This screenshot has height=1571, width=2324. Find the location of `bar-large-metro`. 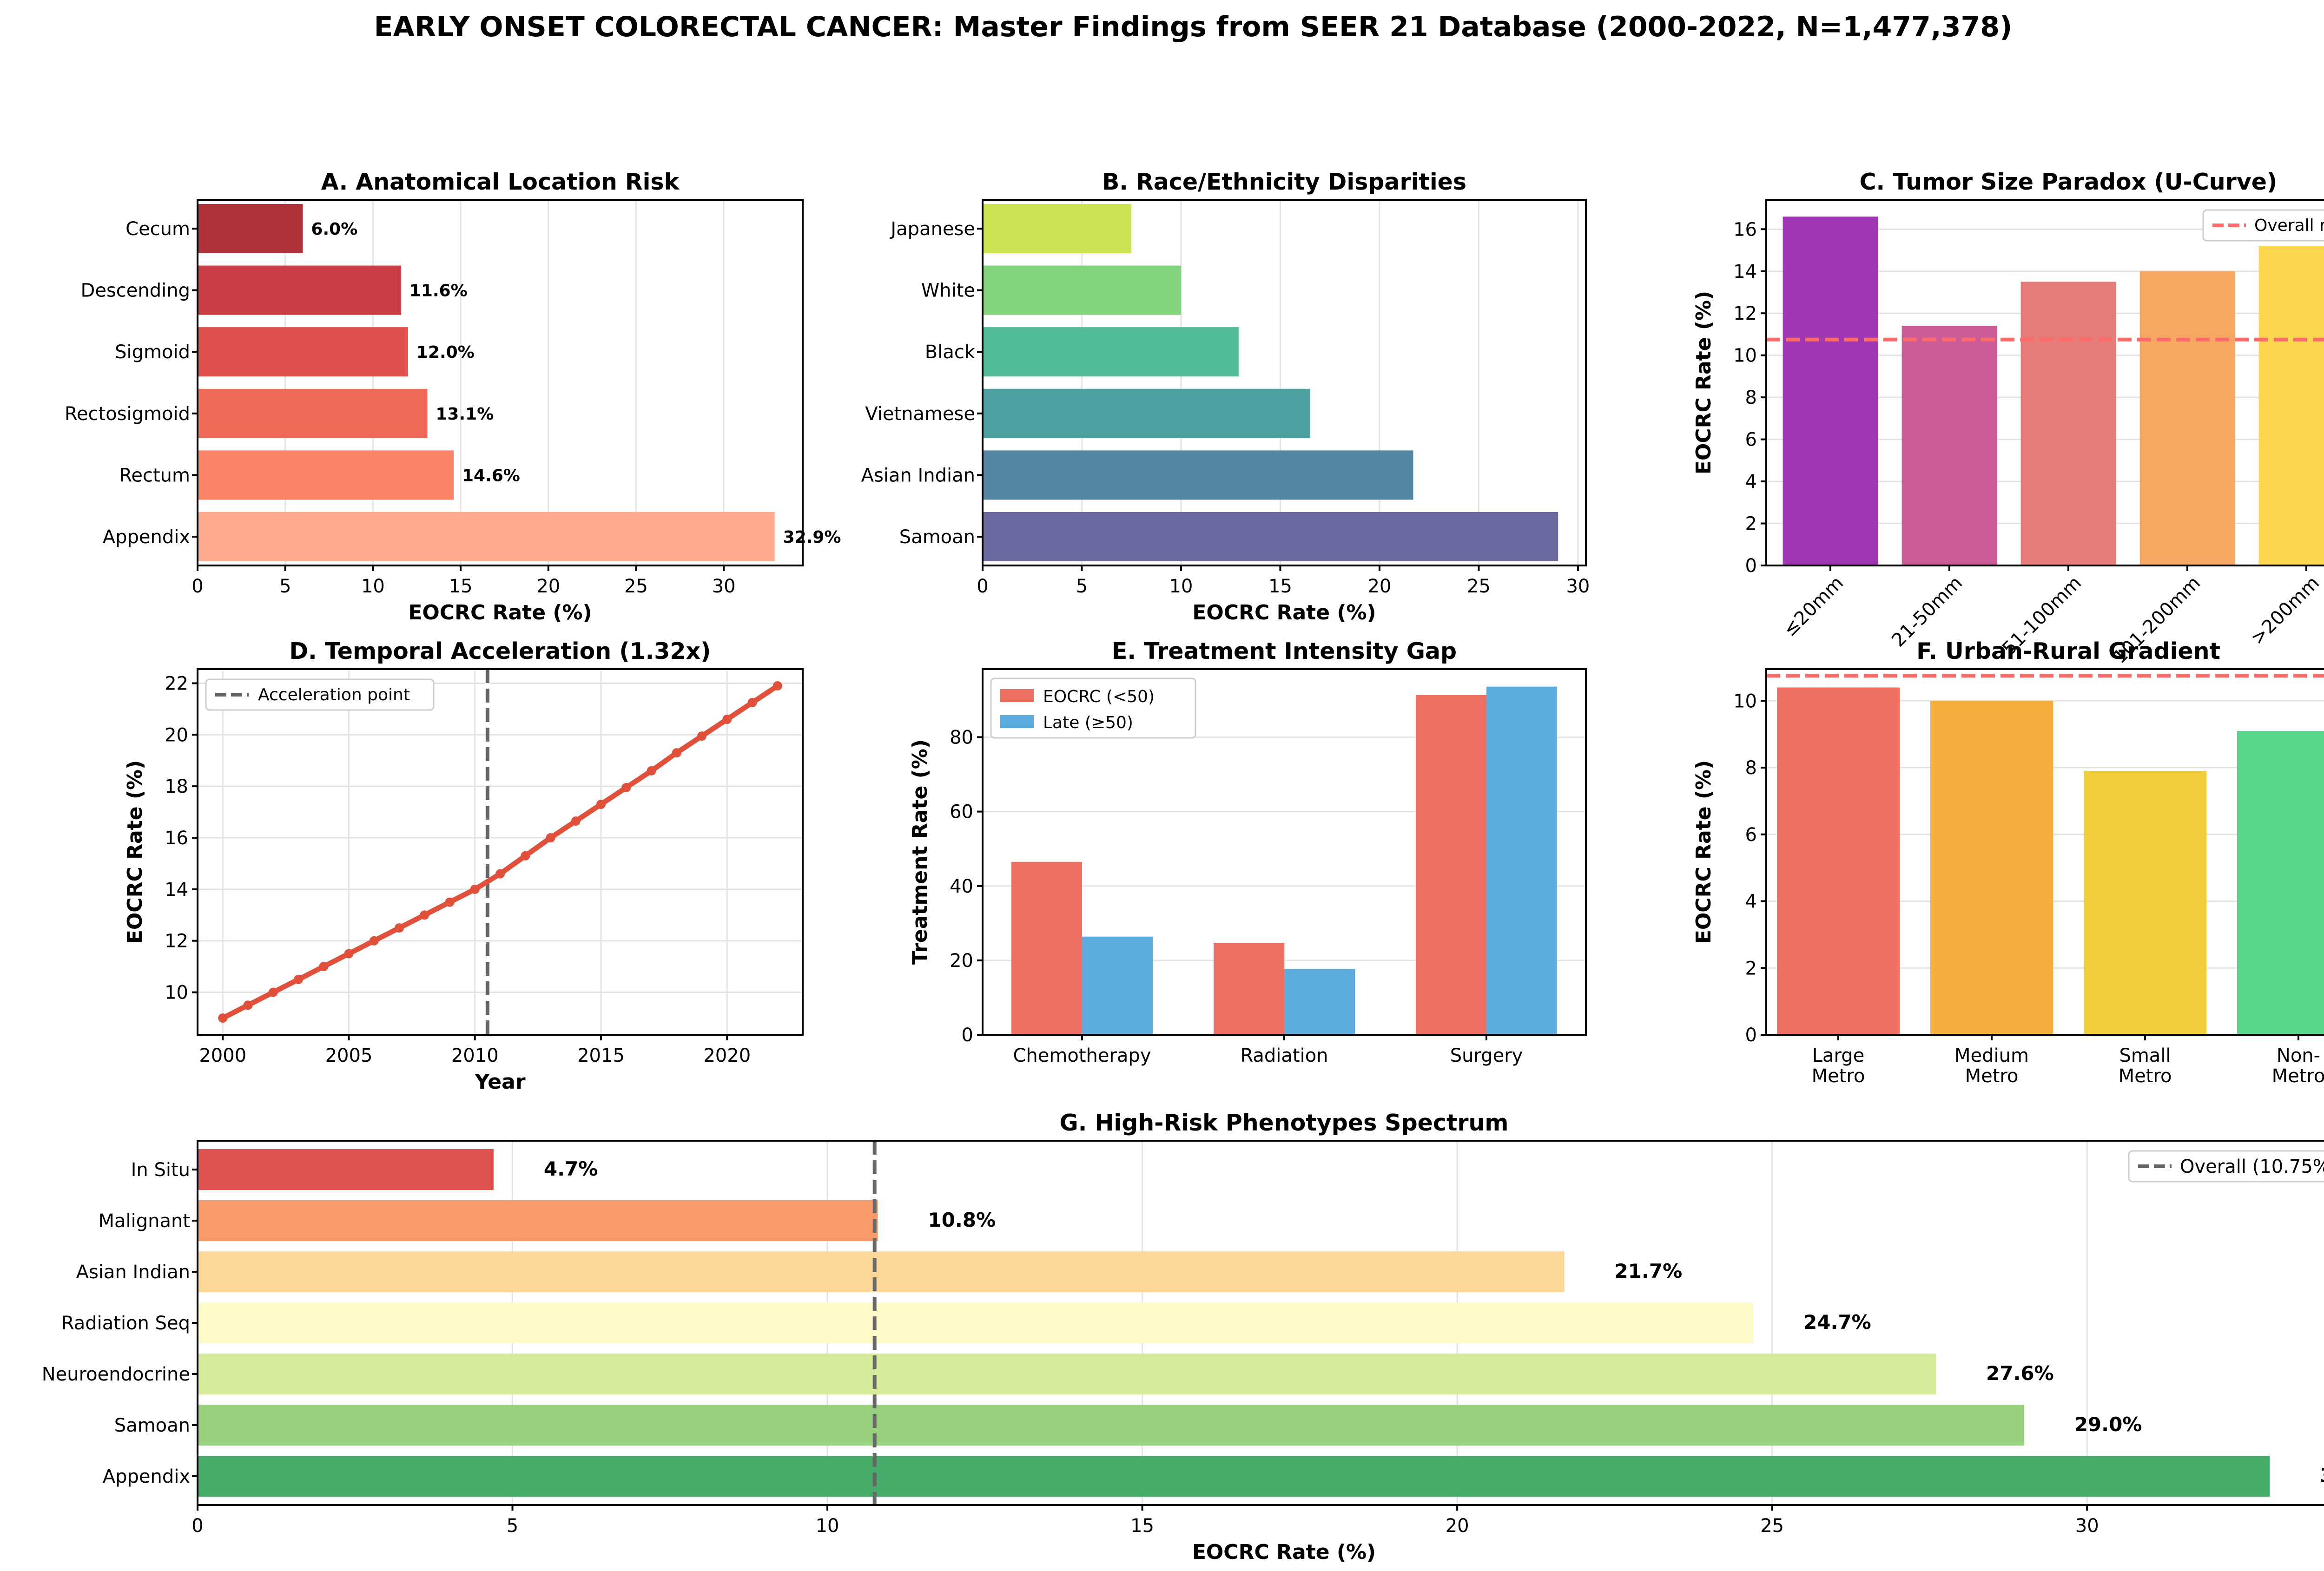

bar-large-metro is located at coordinates (1838, 861).